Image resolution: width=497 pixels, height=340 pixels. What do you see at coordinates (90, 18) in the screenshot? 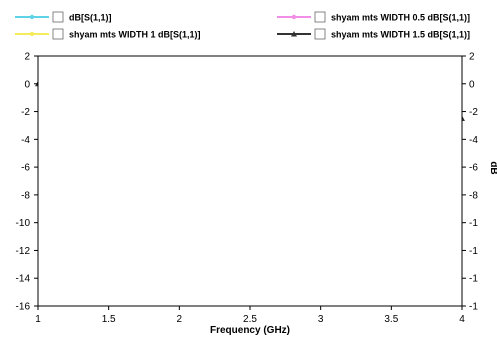
I see `legend-label: dB[S(1,1)]` at bounding box center [90, 18].